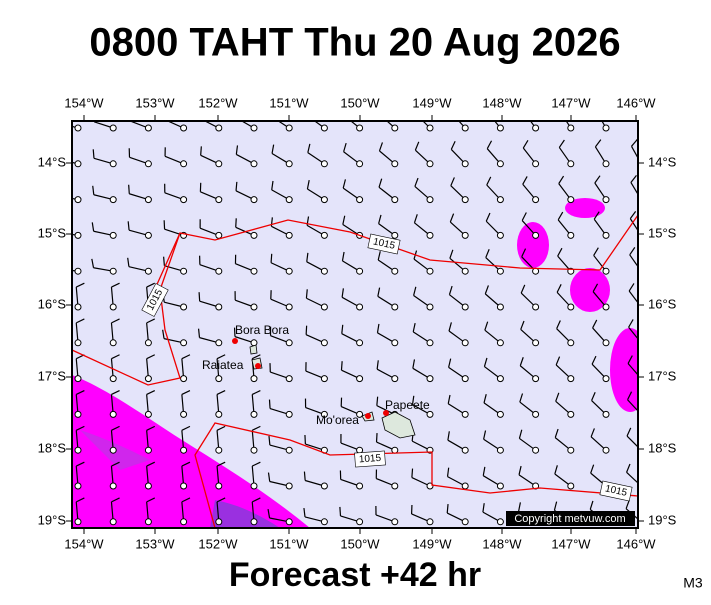 This screenshot has width=711, height=605. I want to click on isobar-label-text: 1015, so click(370, 459).